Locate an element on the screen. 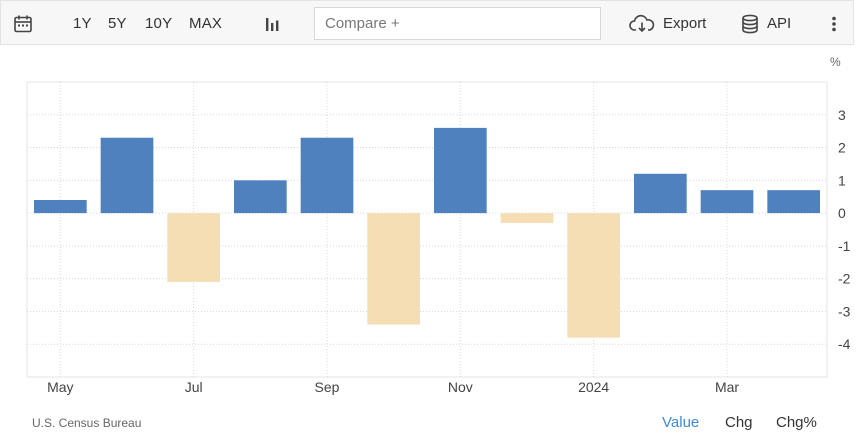 The image size is (856, 445). database-icon is located at coordinates (750, 24).